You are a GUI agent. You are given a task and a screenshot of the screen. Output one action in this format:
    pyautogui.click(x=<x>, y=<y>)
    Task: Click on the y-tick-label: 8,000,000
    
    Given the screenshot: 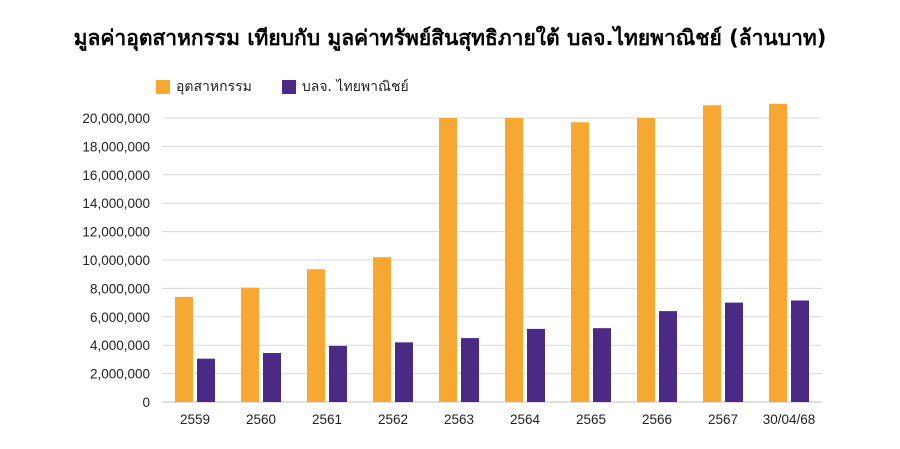 What is the action you would take?
    pyautogui.click(x=120, y=288)
    